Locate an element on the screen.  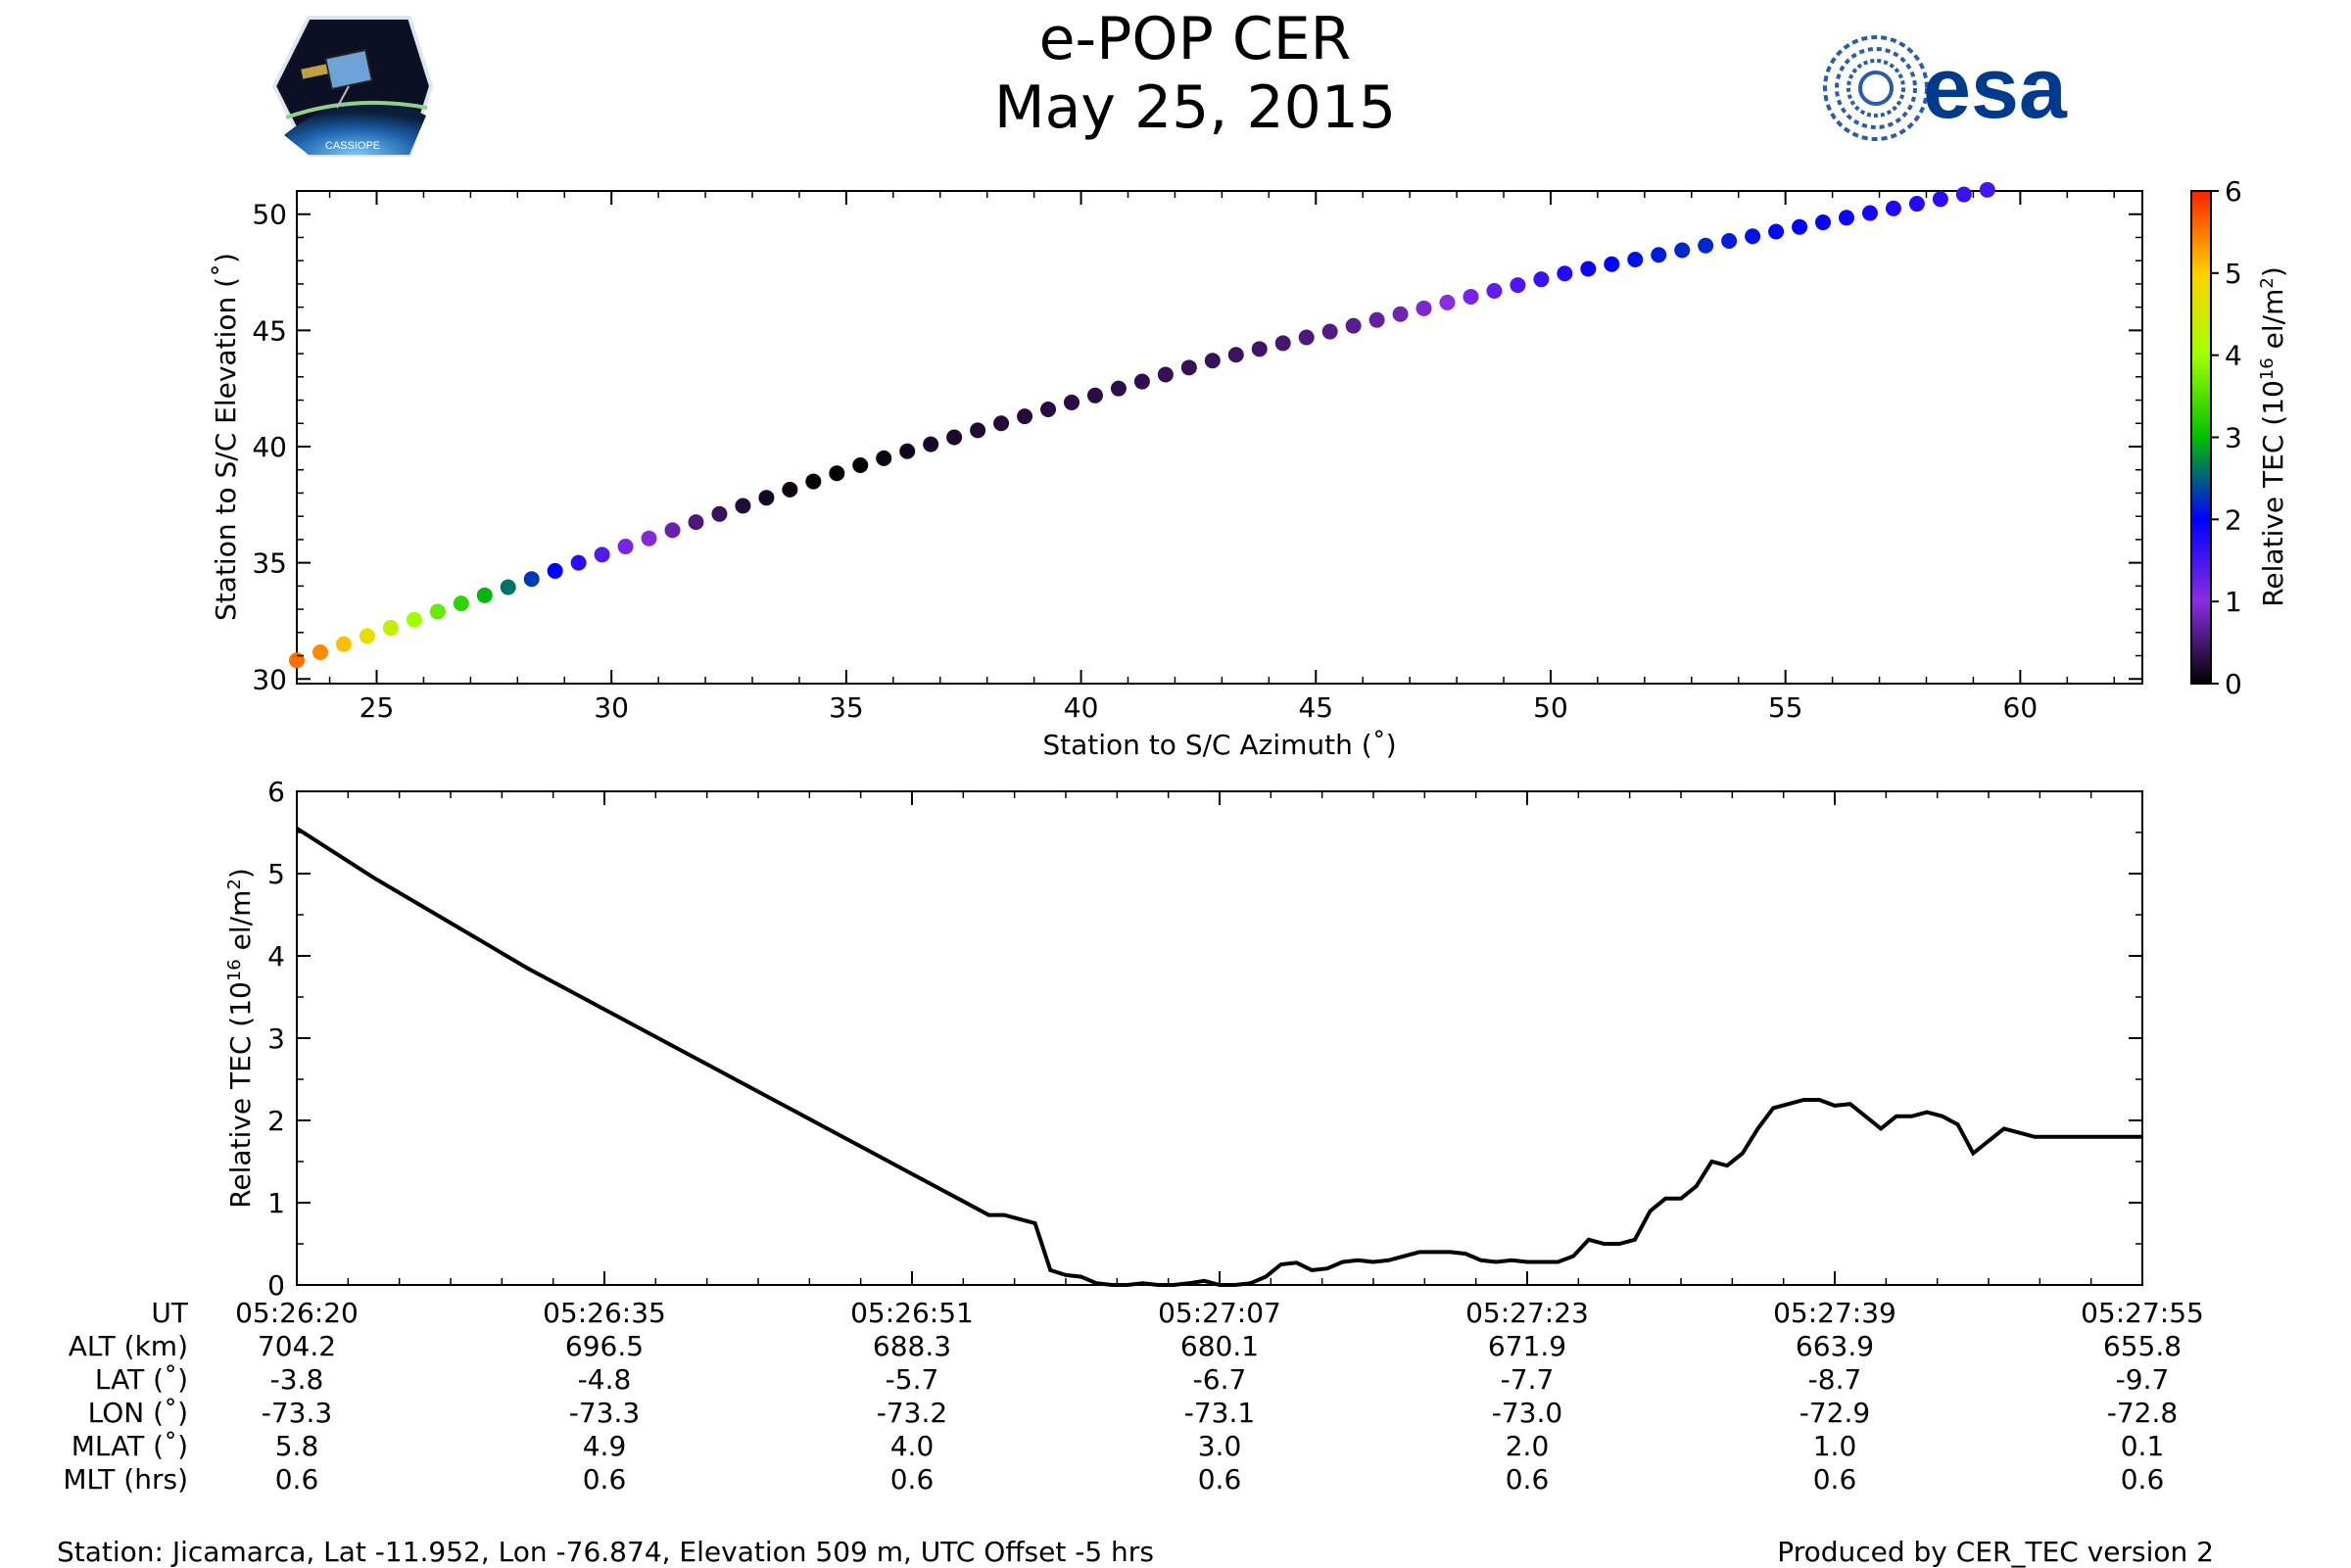
producer-info: Produced by CER_TEC version 2 is located at coordinates (1996, 1552).